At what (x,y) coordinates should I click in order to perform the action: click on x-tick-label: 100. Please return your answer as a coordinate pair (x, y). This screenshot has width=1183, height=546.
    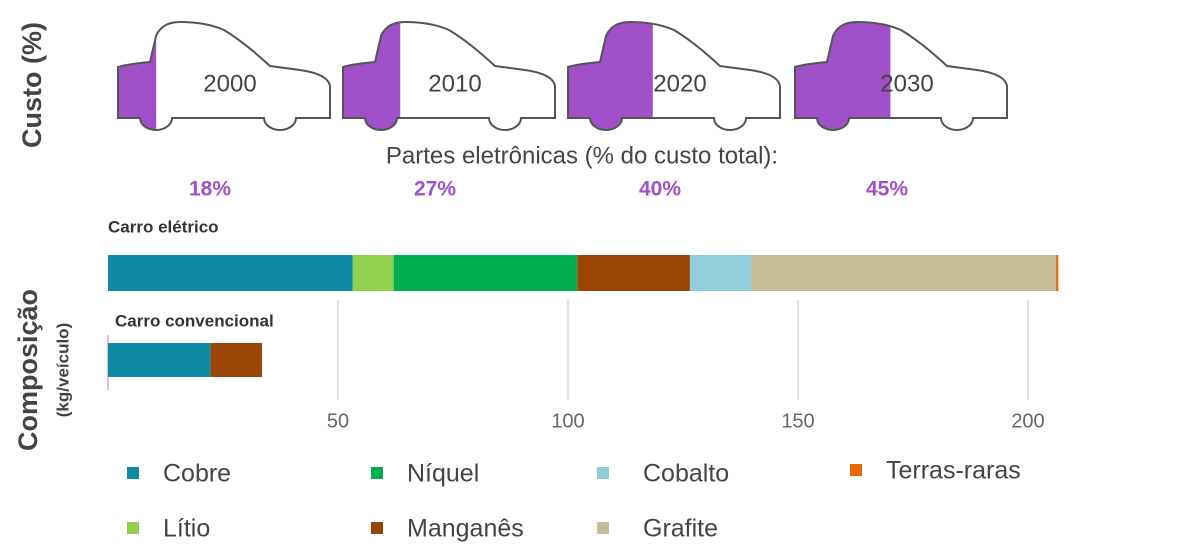
    Looking at the image, I should click on (567, 421).